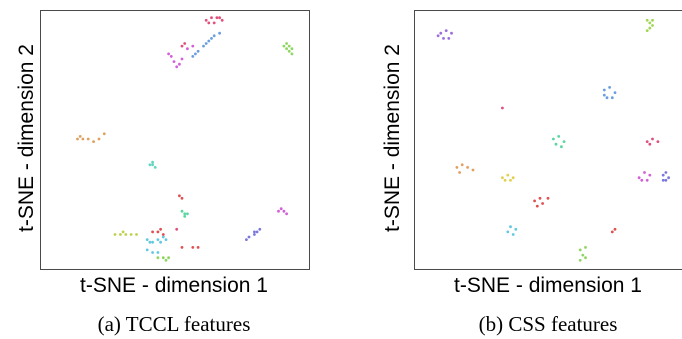 The image size is (682, 339). Describe the element at coordinates (548, 324) in the screenshot. I see `caption-css: (b) CSS features` at that location.